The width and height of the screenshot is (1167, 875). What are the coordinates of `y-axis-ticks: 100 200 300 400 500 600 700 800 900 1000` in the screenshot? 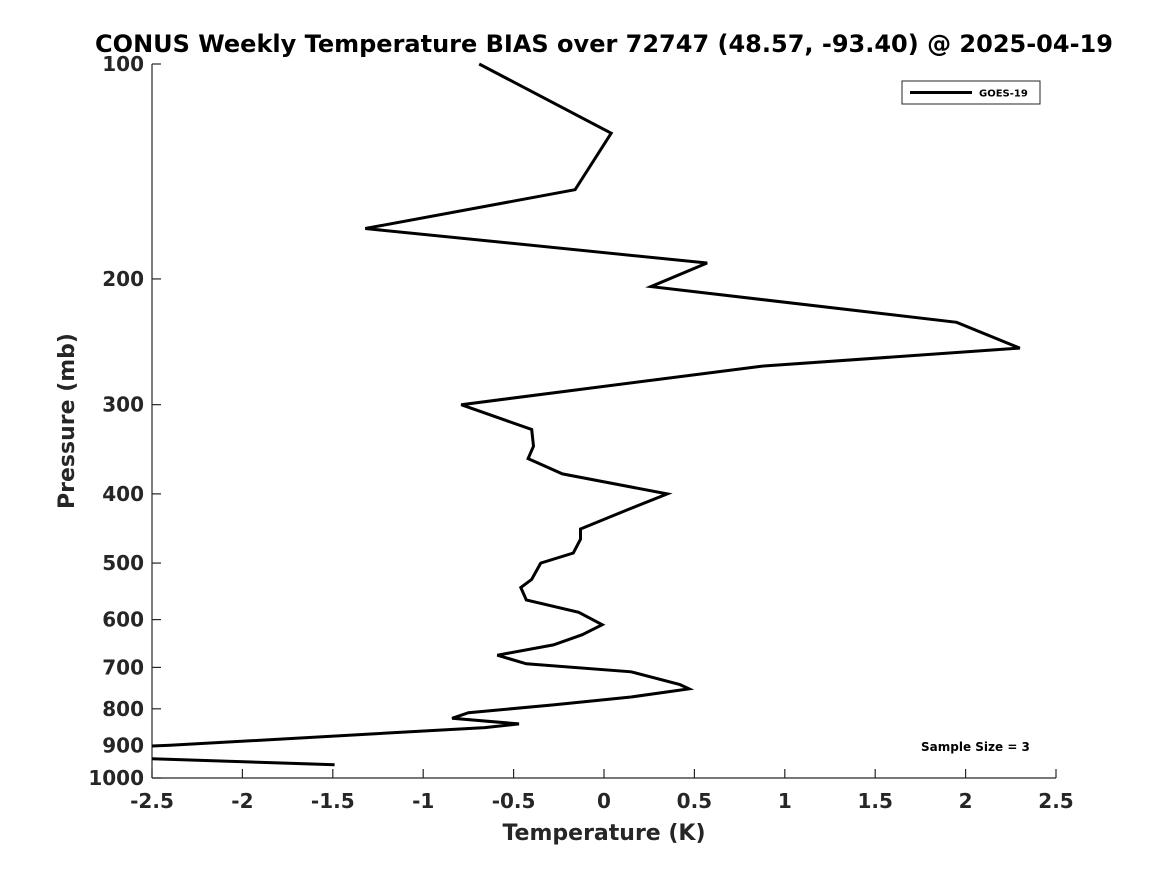 It's located at (124, 421).